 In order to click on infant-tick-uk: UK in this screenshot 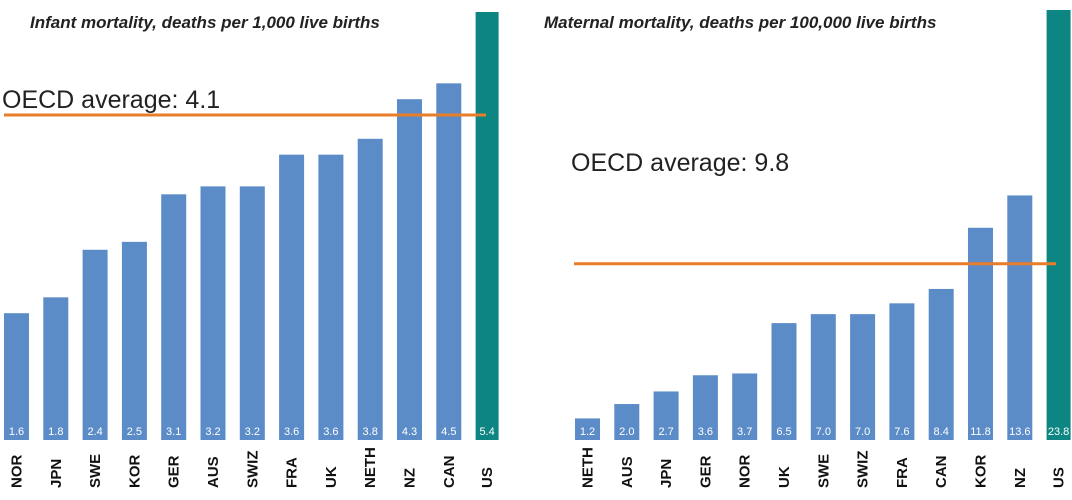, I will do `click(331, 477)`.